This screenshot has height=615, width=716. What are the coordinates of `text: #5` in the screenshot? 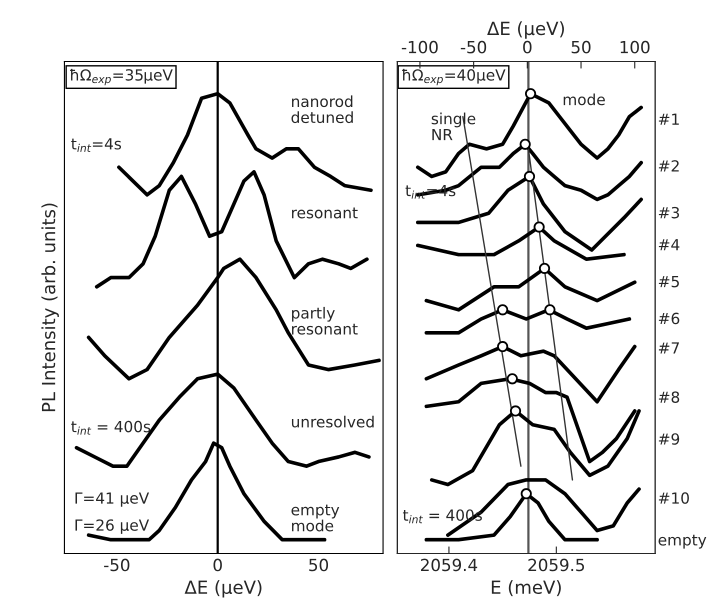 It's located at (668, 282).